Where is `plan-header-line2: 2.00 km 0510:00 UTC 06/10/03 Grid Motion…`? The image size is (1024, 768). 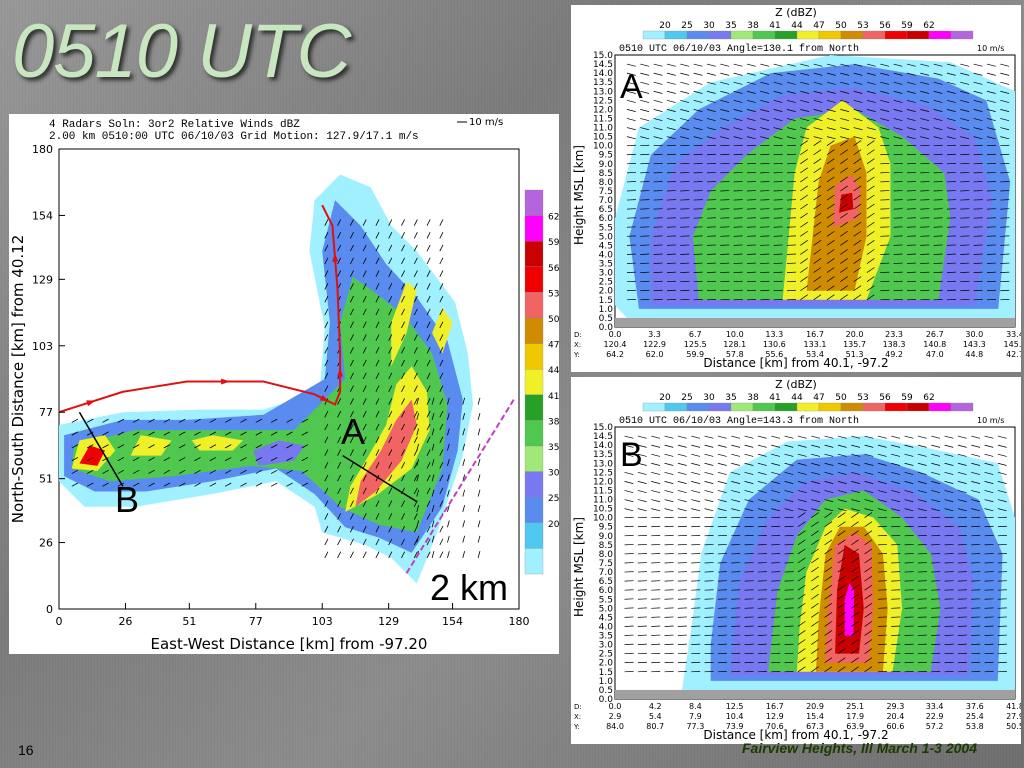 plan-header-line2: 2.00 km 0510:00 UTC 06/10/03 Grid Motion… is located at coordinates (234, 137).